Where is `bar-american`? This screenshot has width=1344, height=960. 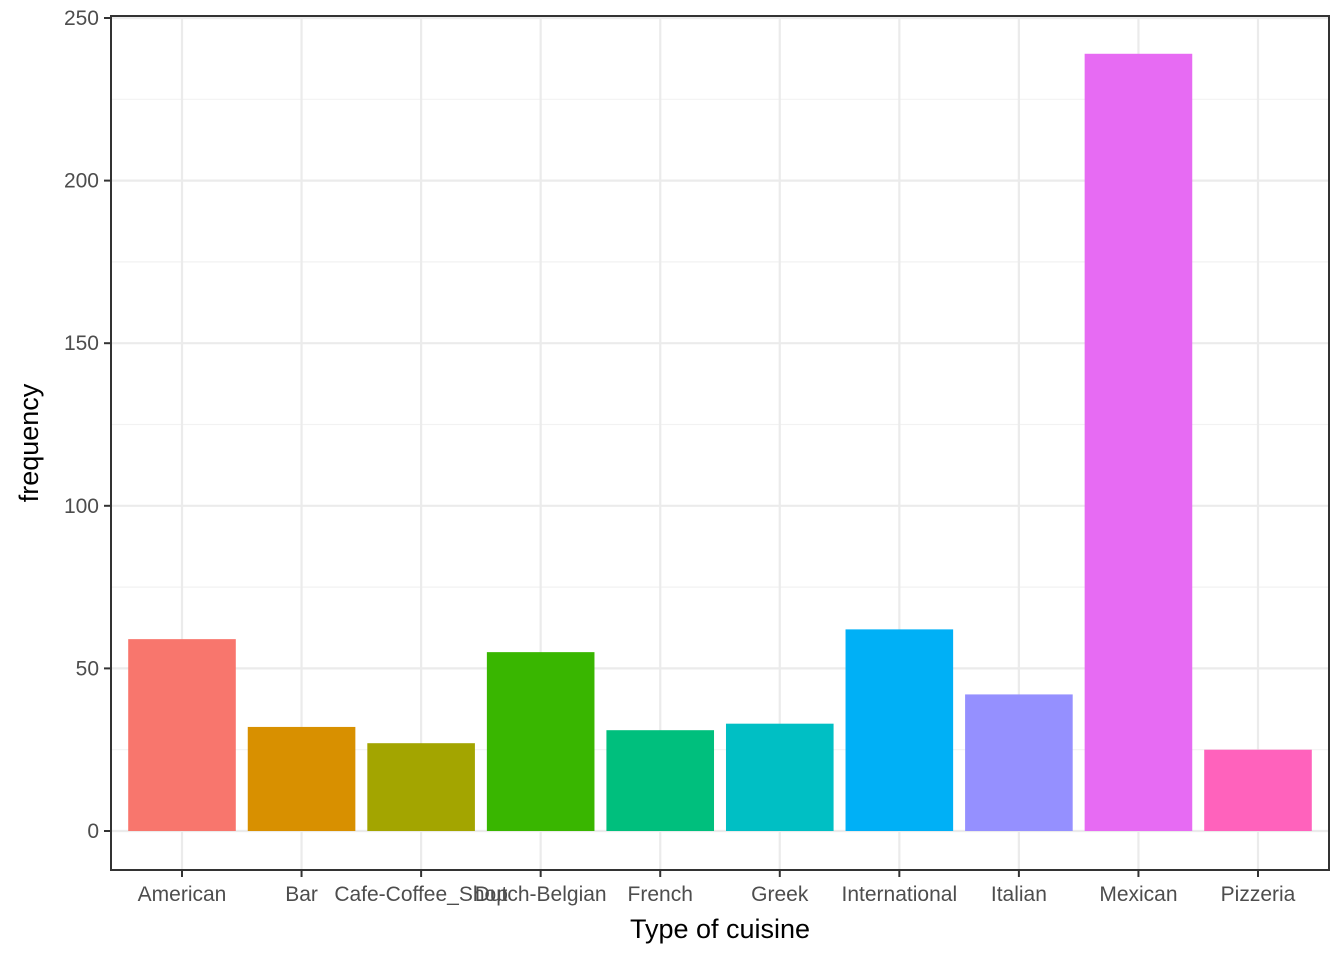 bar-american is located at coordinates (182, 735).